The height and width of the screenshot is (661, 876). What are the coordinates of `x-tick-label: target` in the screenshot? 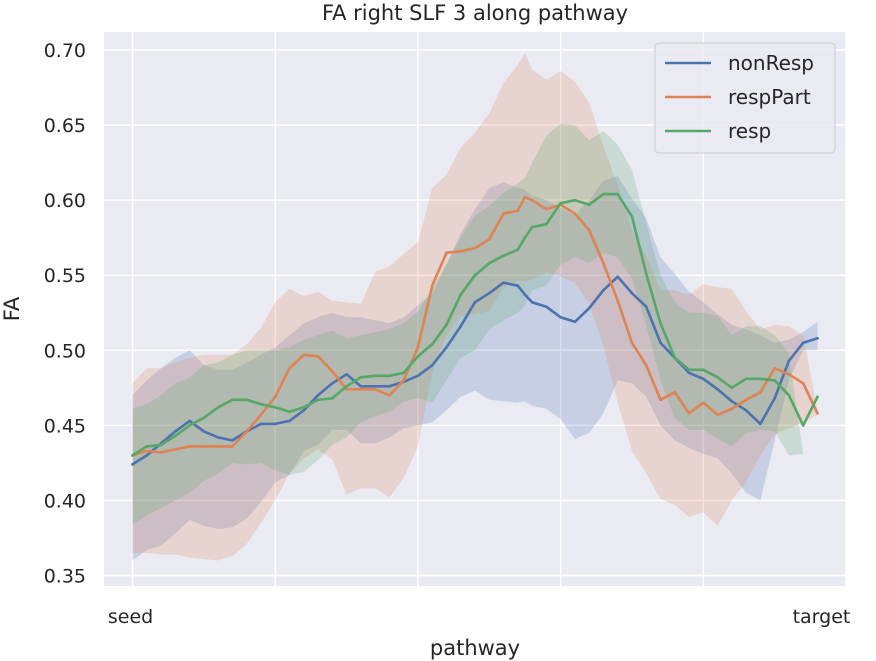 It's located at (822, 617).